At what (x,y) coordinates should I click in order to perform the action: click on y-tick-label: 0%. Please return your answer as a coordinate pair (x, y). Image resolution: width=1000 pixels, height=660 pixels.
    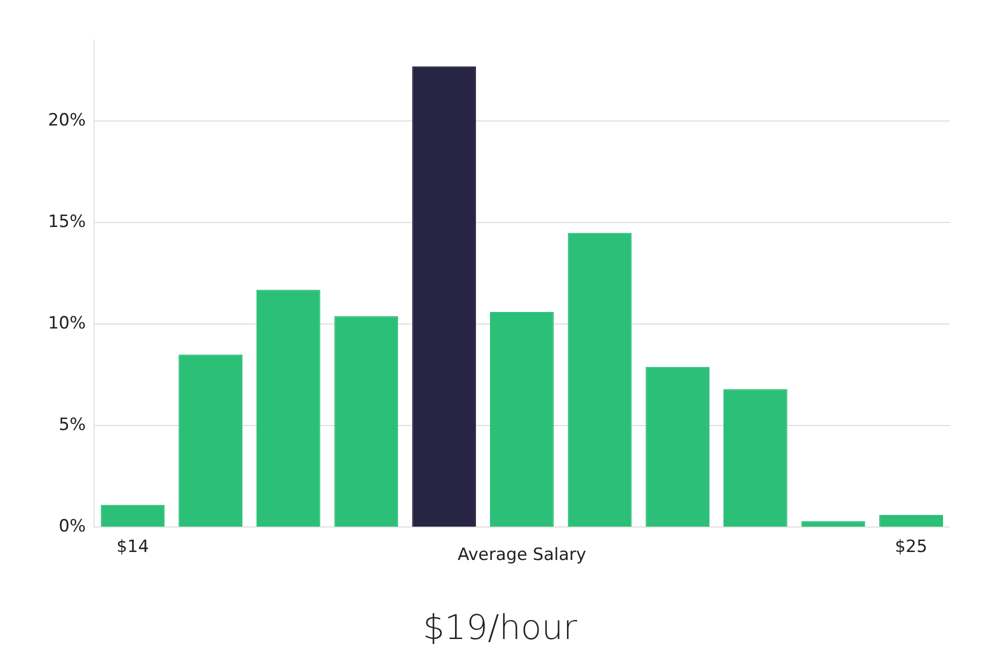
    Looking at the image, I should click on (72, 526).